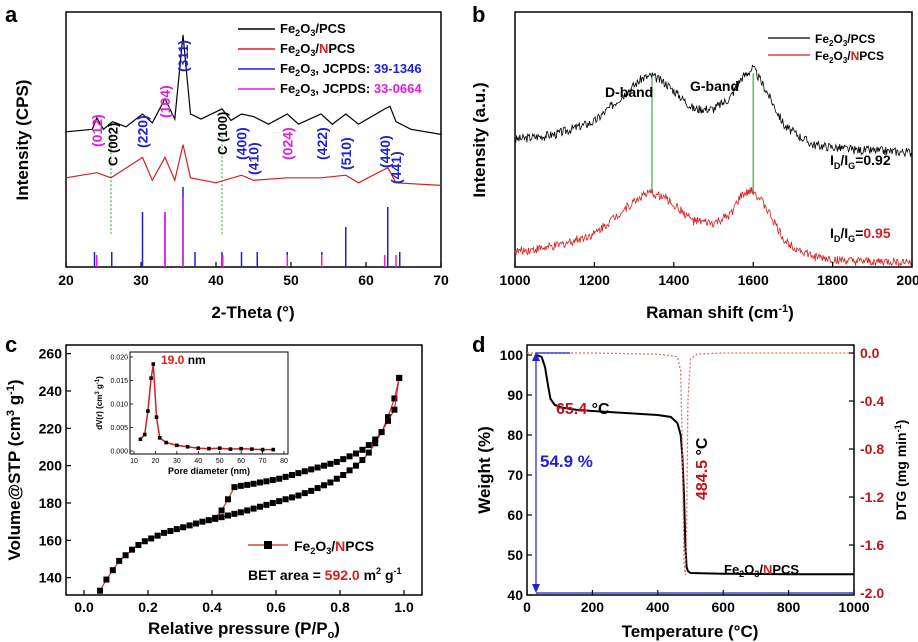  Describe the element at coordinates (113, 144) in the screenshot. I see `peak-label-group: C (002)` at that location.